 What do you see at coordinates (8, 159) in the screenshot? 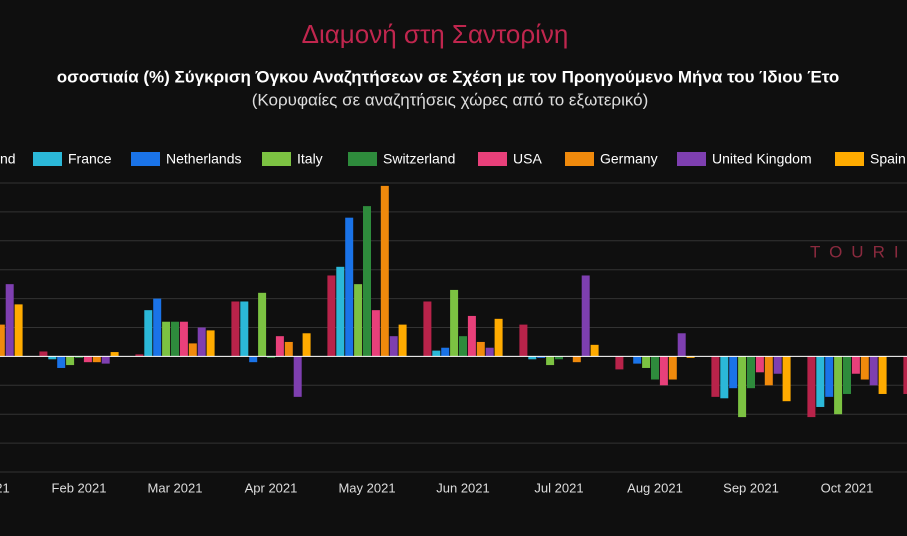
I see `legend-label: nd` at bounding box center [8, 159].